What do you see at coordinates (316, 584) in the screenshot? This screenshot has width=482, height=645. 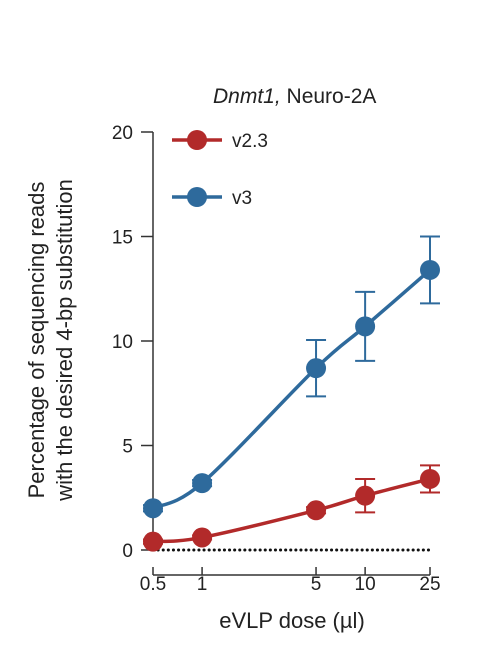 I see `x-tick-label: 5` at bounding box center [316, 584].